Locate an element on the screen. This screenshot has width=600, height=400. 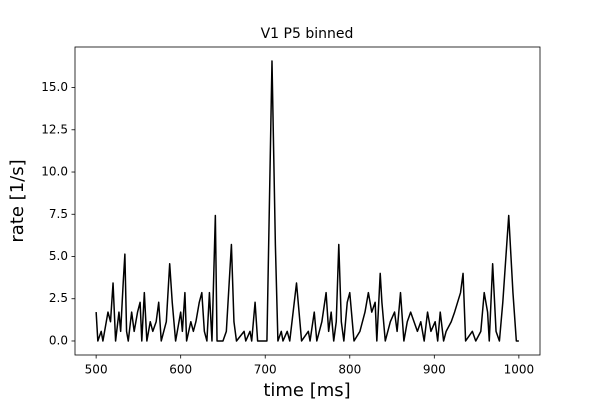
chart-title: V1 P5 binned is located at coordinates (307, 34).